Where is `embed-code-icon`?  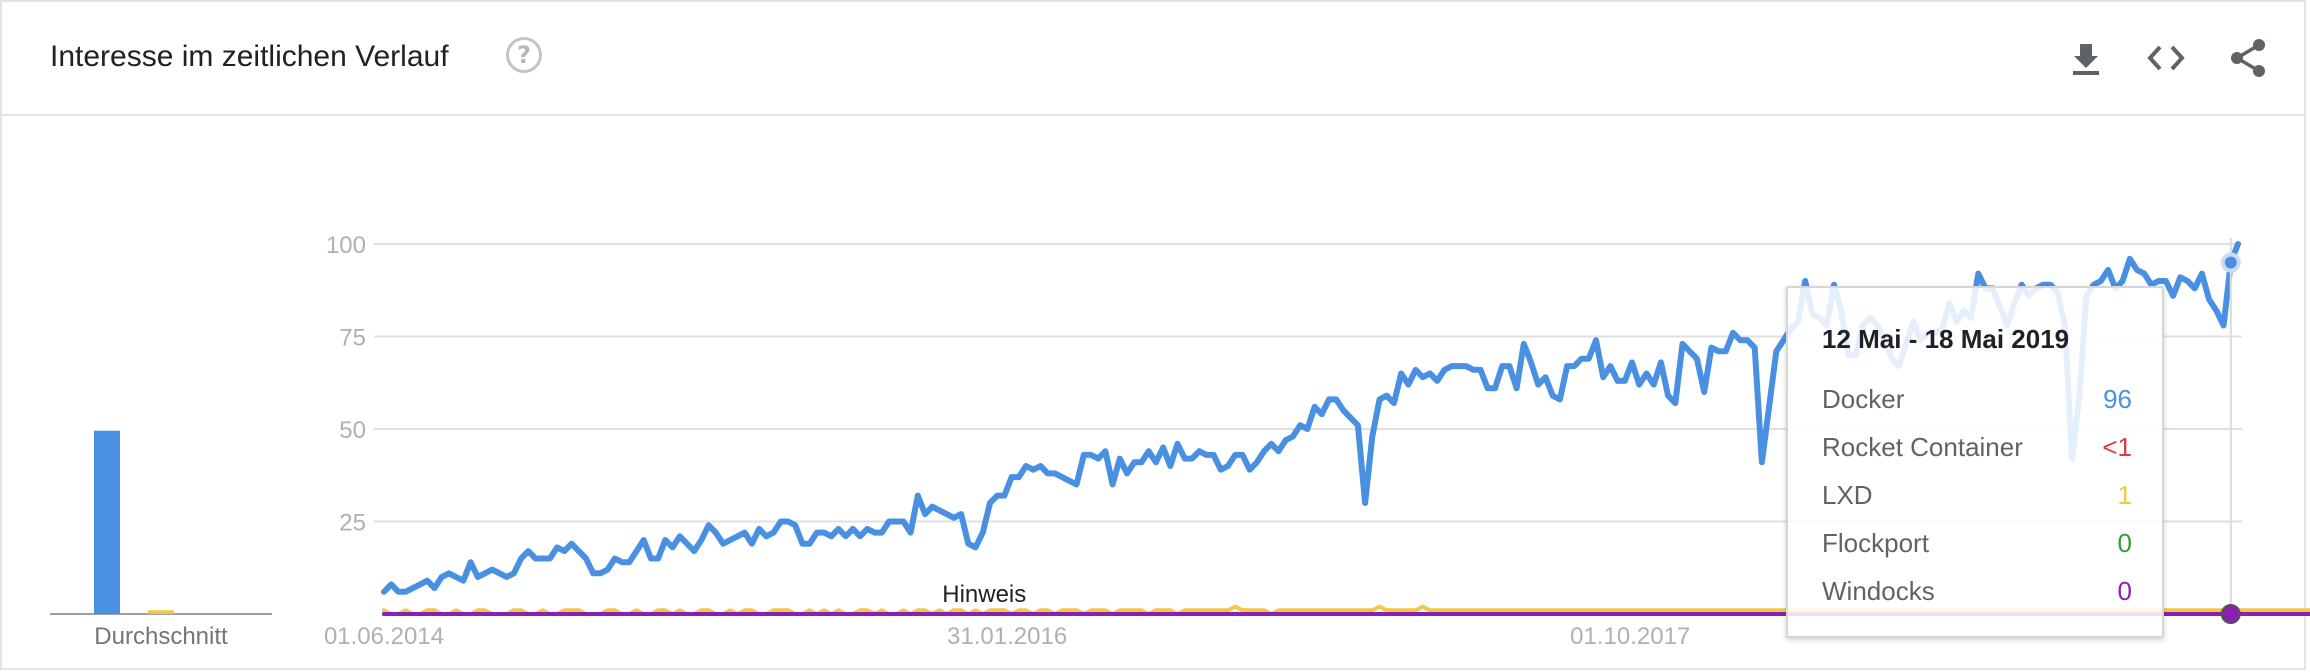 embed-code-icon is located at coordinates (2166, 58).